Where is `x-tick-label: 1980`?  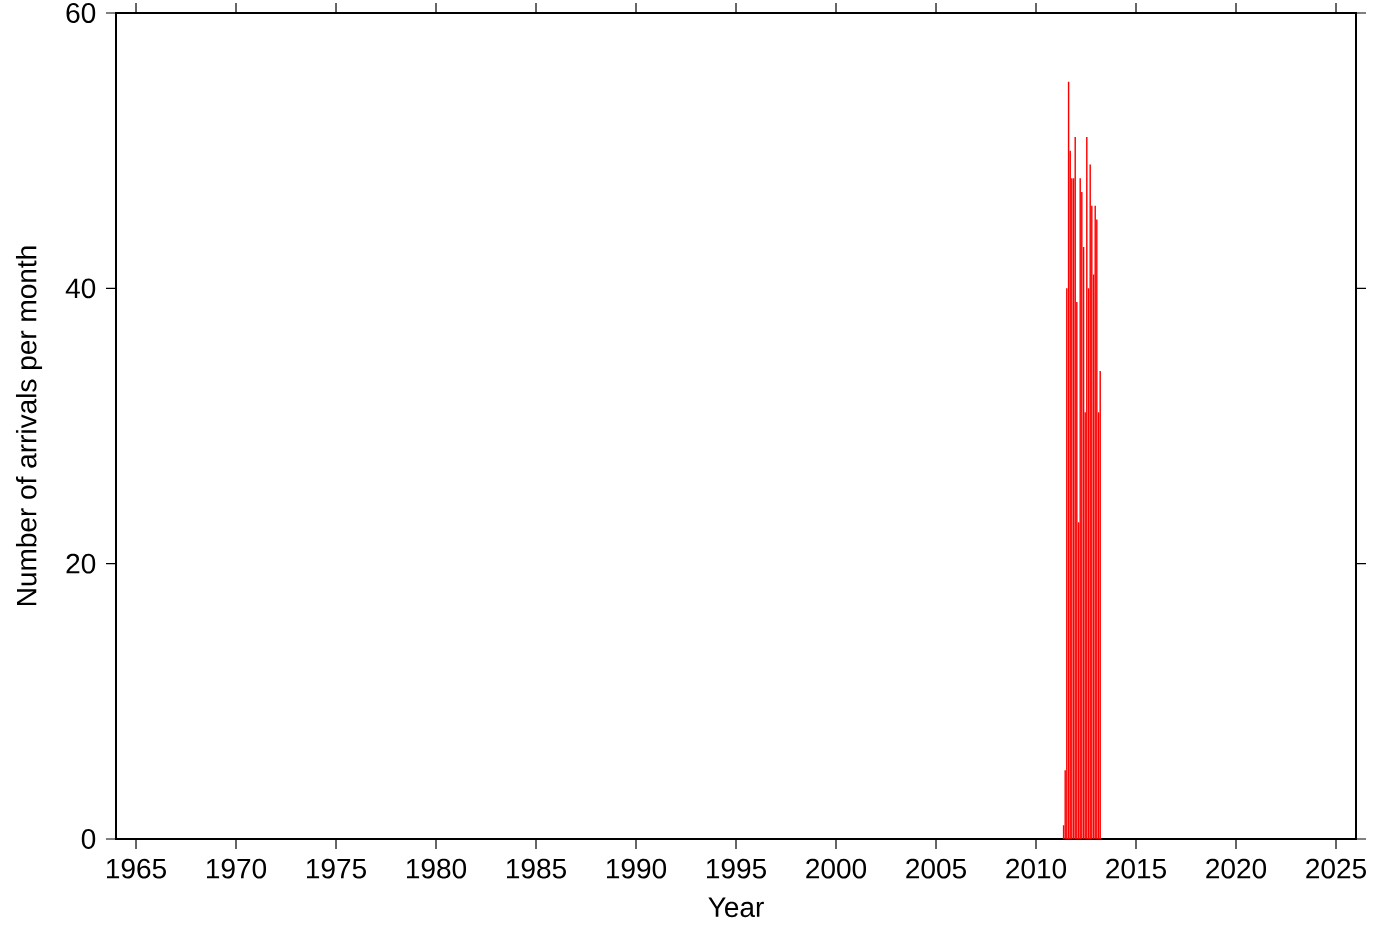
x-tick-label: 1980 is located at coordinates (436, 868).